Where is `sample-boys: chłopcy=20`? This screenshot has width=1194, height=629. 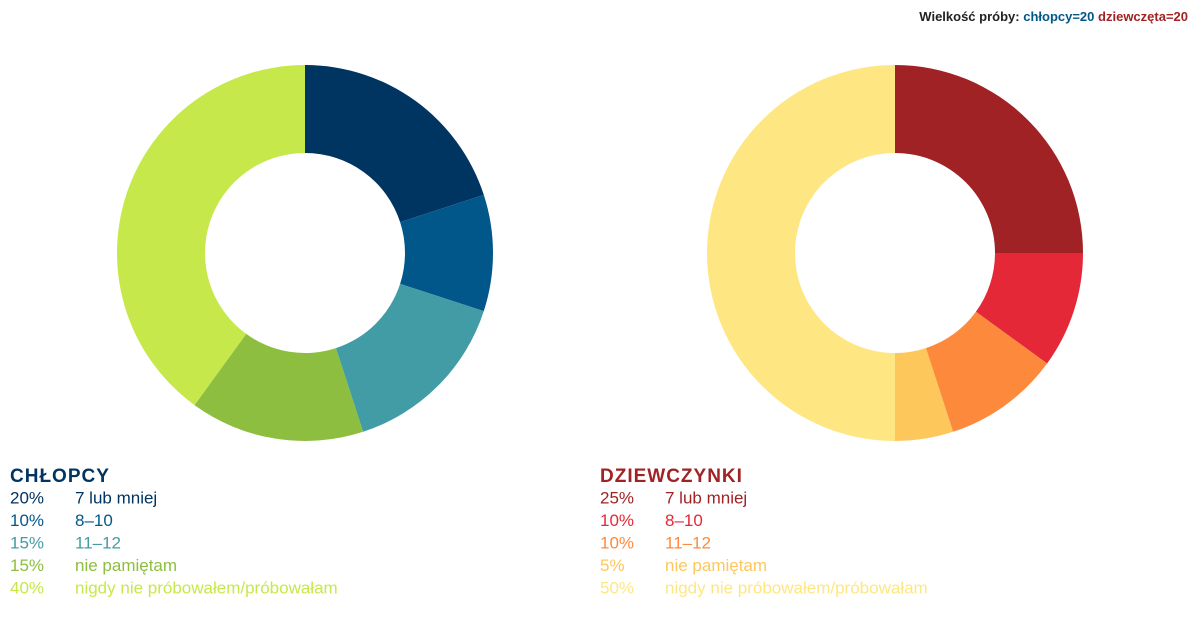 sample-boys: chłopcy=20 is located at coordinates (1058, 16).